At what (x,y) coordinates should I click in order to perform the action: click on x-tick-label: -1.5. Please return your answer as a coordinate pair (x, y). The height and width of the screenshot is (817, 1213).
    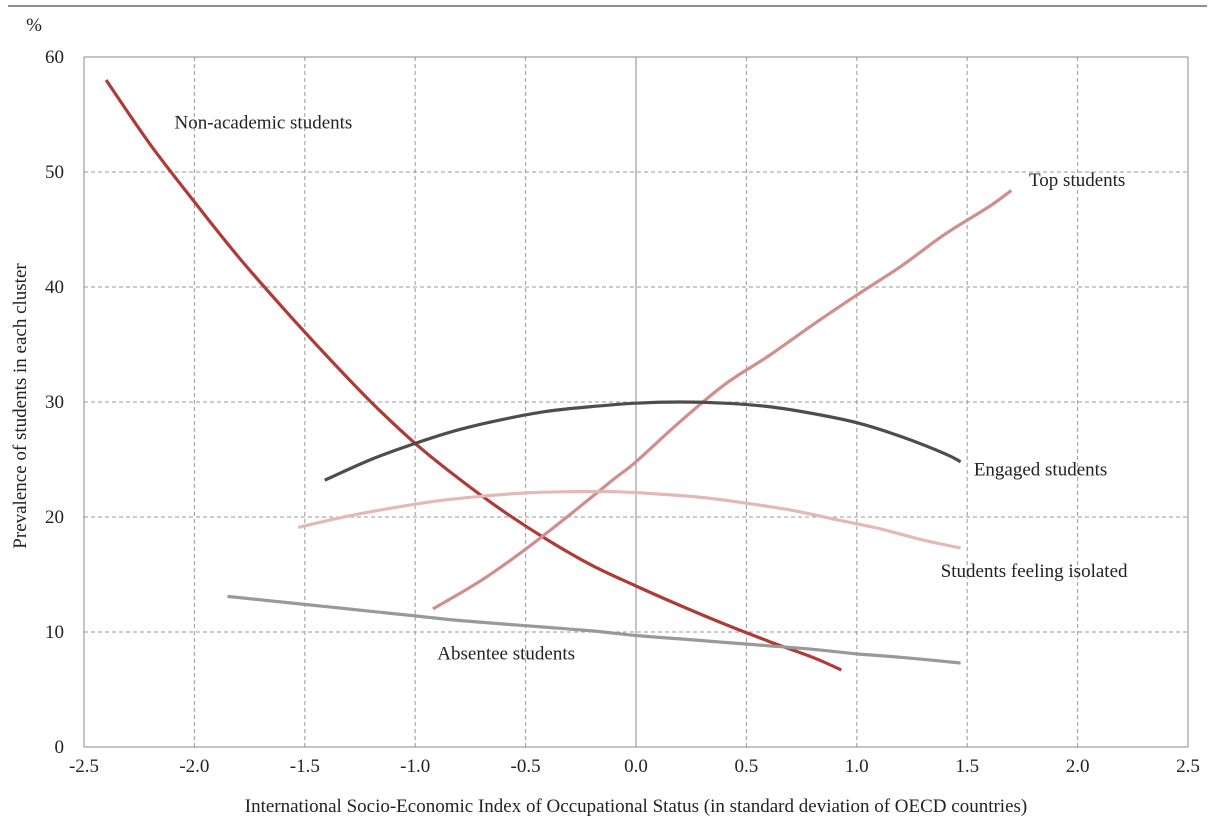
    Looking at the image, I should click on (305, 766).